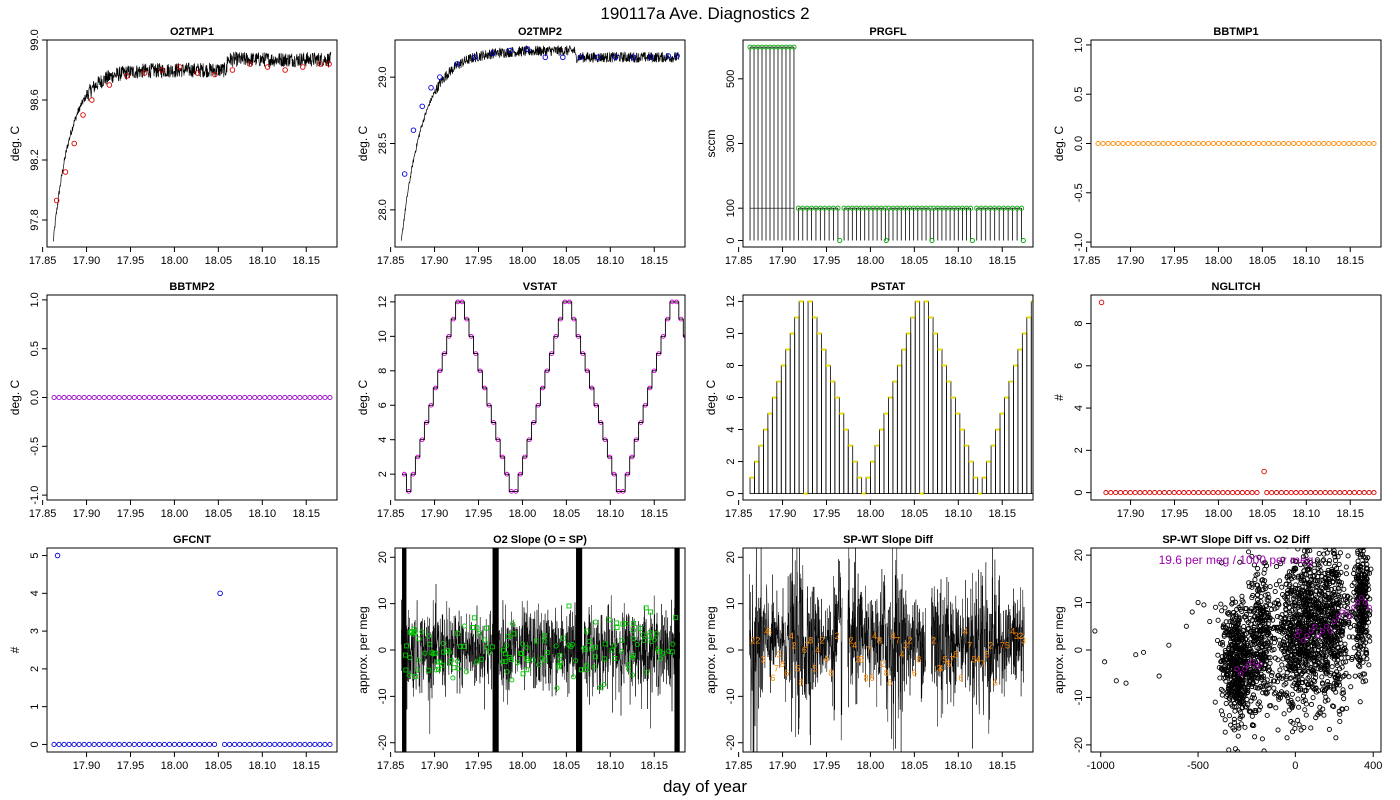 The height and width of the screenshot is (800, 1400). Describe the element at coordinates (1059, 649) in the screenshot. I see `y-axis-label: approx. per meg` at that location.